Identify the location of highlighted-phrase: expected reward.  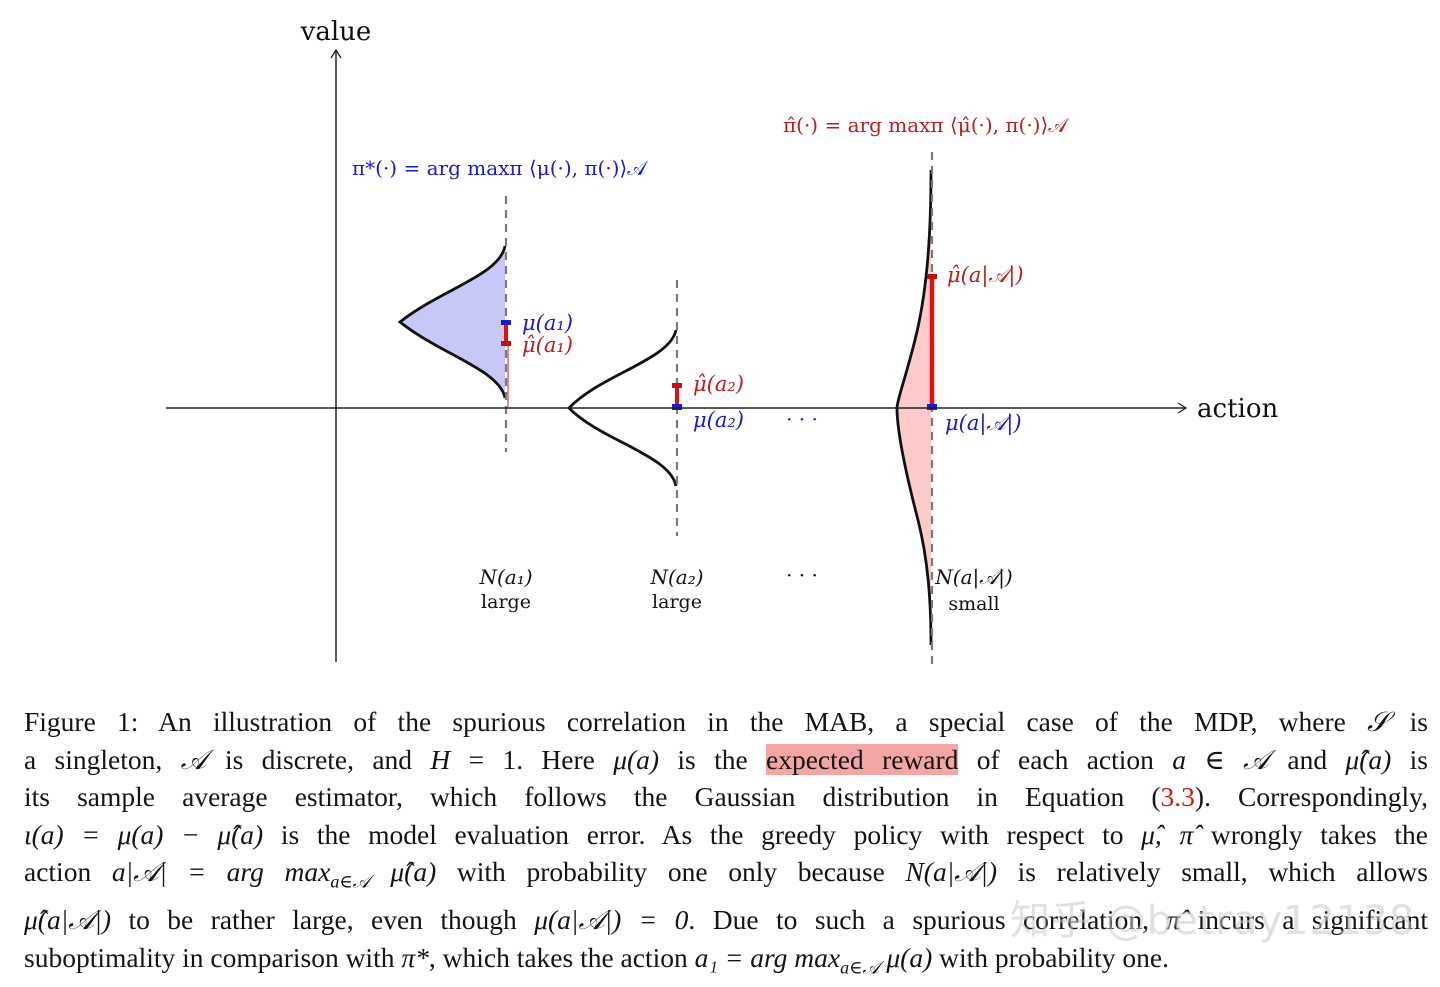
(862, 759).